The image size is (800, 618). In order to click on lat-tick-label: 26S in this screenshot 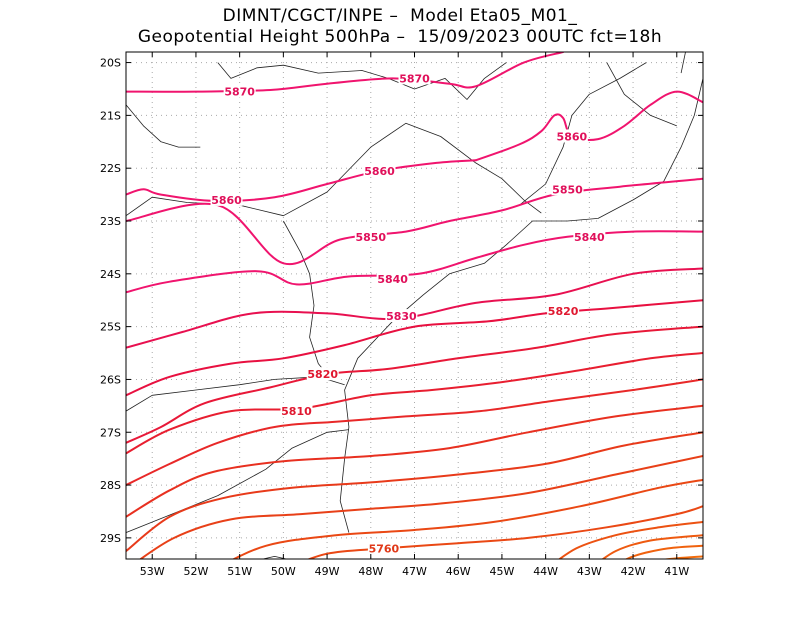, I will do `click(110, 379)`.